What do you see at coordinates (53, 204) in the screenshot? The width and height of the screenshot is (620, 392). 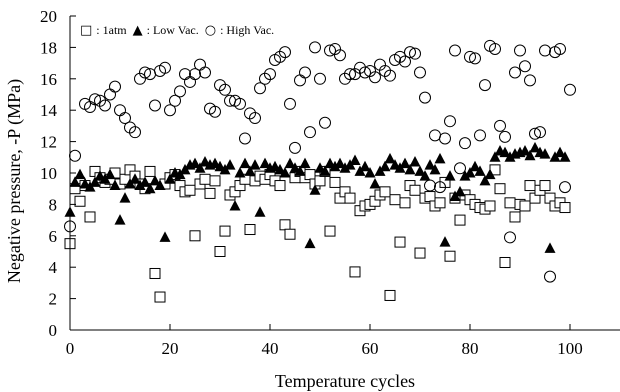 I see `y-tick-label: 8` at bounding box center [53, 204].